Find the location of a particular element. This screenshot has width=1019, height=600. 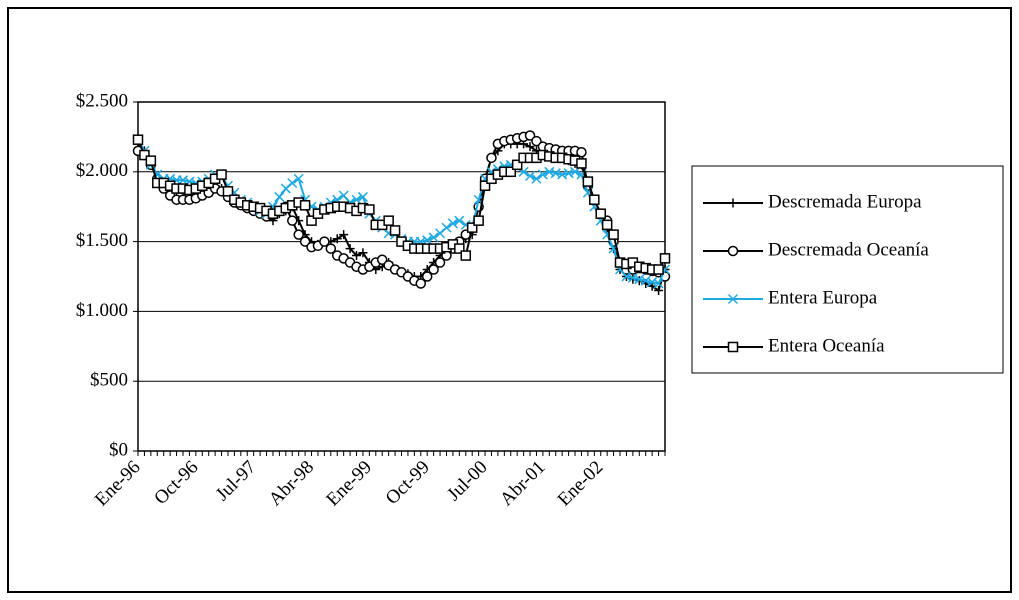

legend-label: Descremada Europa is located at coordinates (845, 201).